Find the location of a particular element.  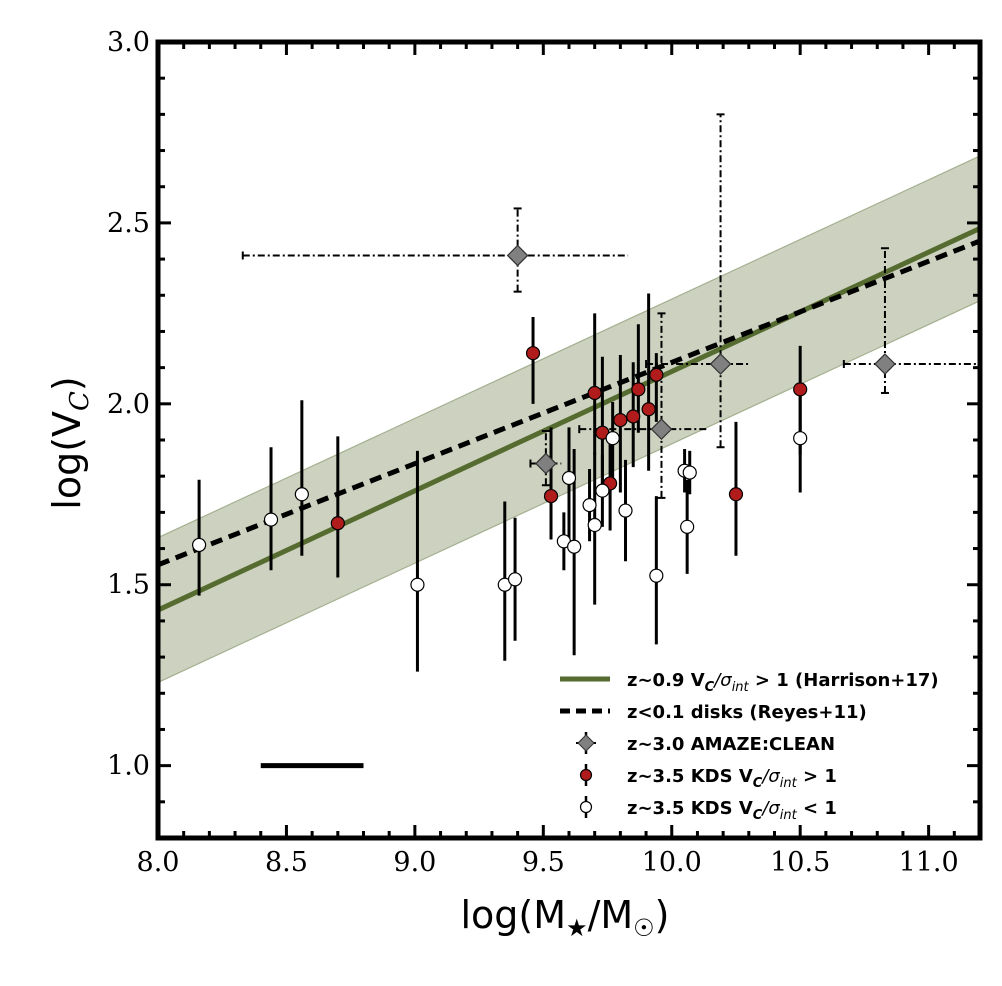

x-tick-label: 8.5 is located at coordinates (286, 862).